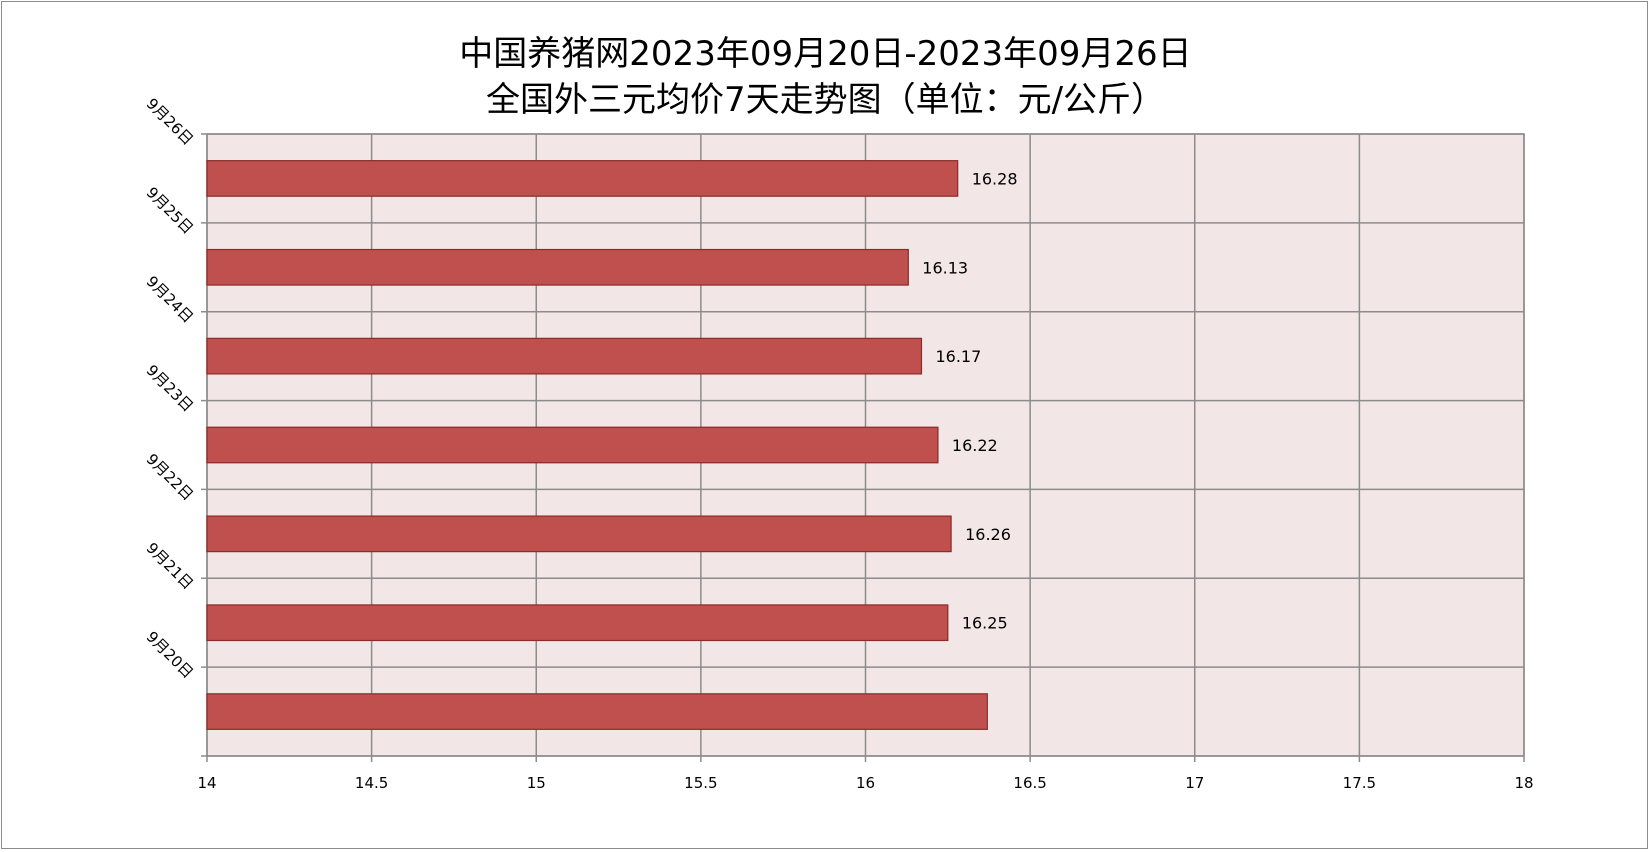 The height and width of the screenshot is (852, 1651). What do you see at coordinates (825, 54) in the screenshot?
I see `chart-title-line-1: 中国养猪网2023年09月20日-2023年09月26日` at bounding box center [825, 54].